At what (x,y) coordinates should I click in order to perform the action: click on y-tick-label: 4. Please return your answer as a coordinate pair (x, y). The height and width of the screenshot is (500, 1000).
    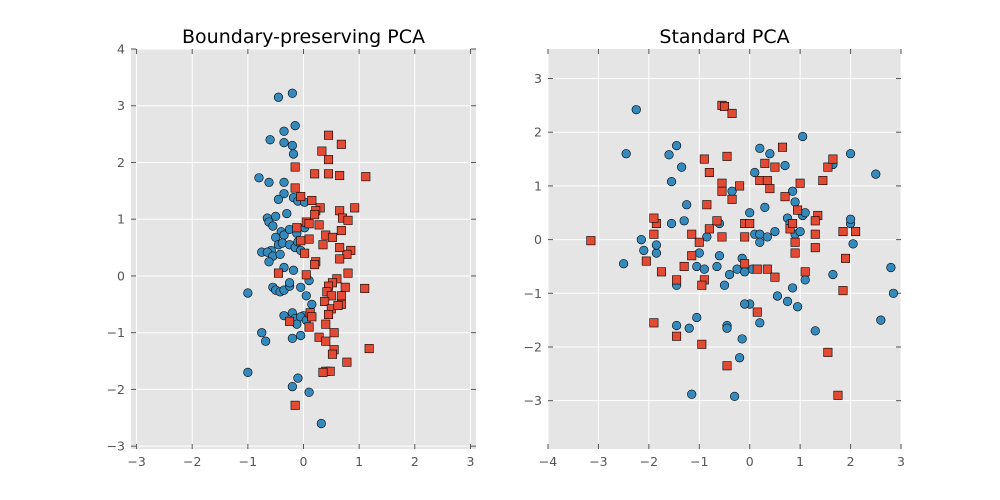
    Looking at the image, I should click on (121, 49).